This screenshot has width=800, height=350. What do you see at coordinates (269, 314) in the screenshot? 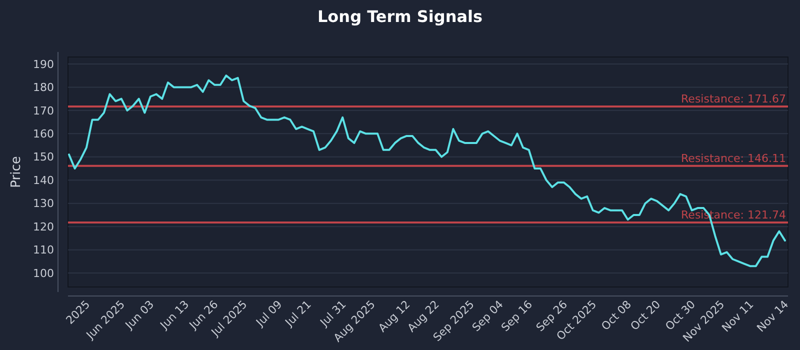
I see `x-tick-label: Jul 09` at bounding box center [269, 314].